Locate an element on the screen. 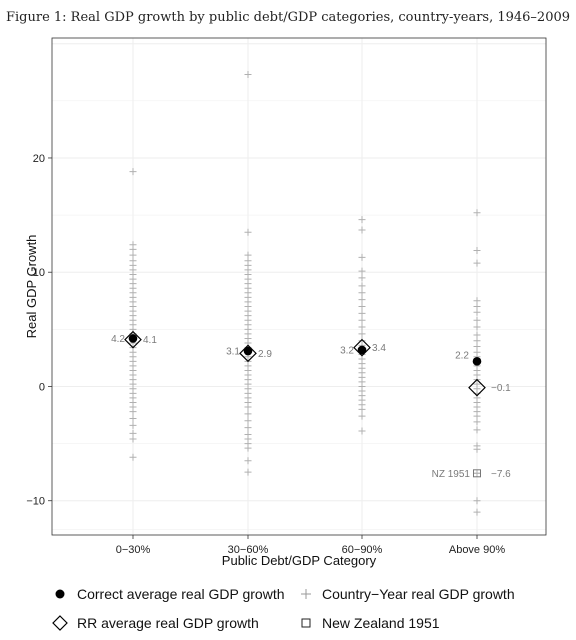 The height and width of the screenshot is (640, 576). x-tick-label: 0−30% is located at coordinates (133, 550).